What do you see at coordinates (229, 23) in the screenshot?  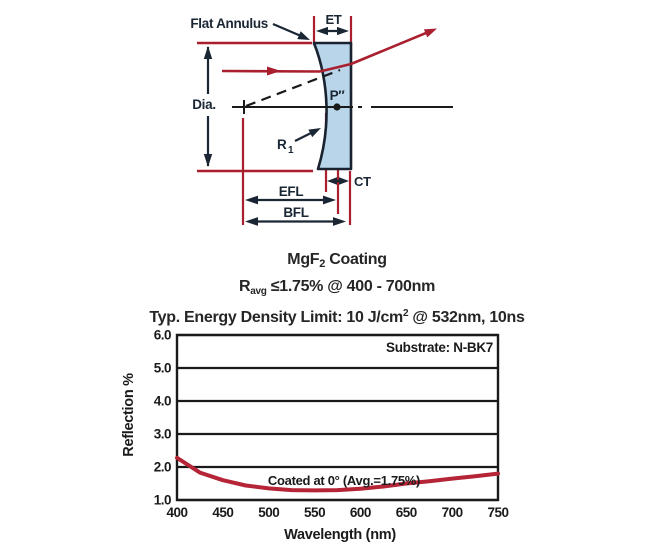 I see `flat-annulus-label: Flat Annulus` at bounding box center [229, 23].